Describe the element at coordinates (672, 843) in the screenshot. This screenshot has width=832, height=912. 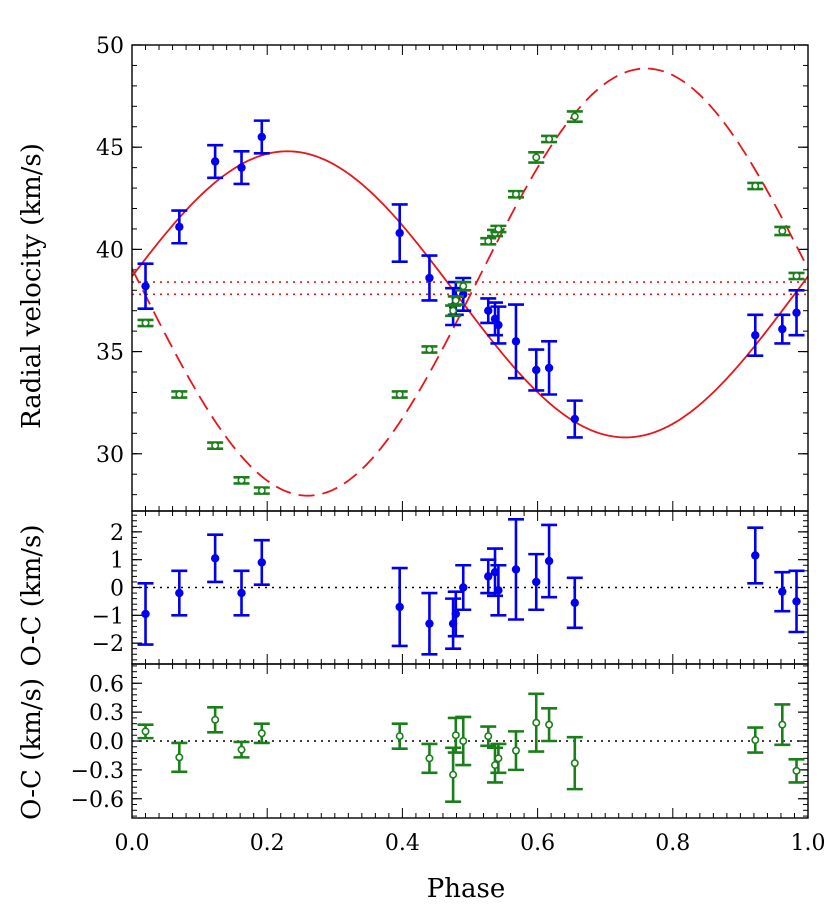
I see `x-tick-label: 0.8` at that location.